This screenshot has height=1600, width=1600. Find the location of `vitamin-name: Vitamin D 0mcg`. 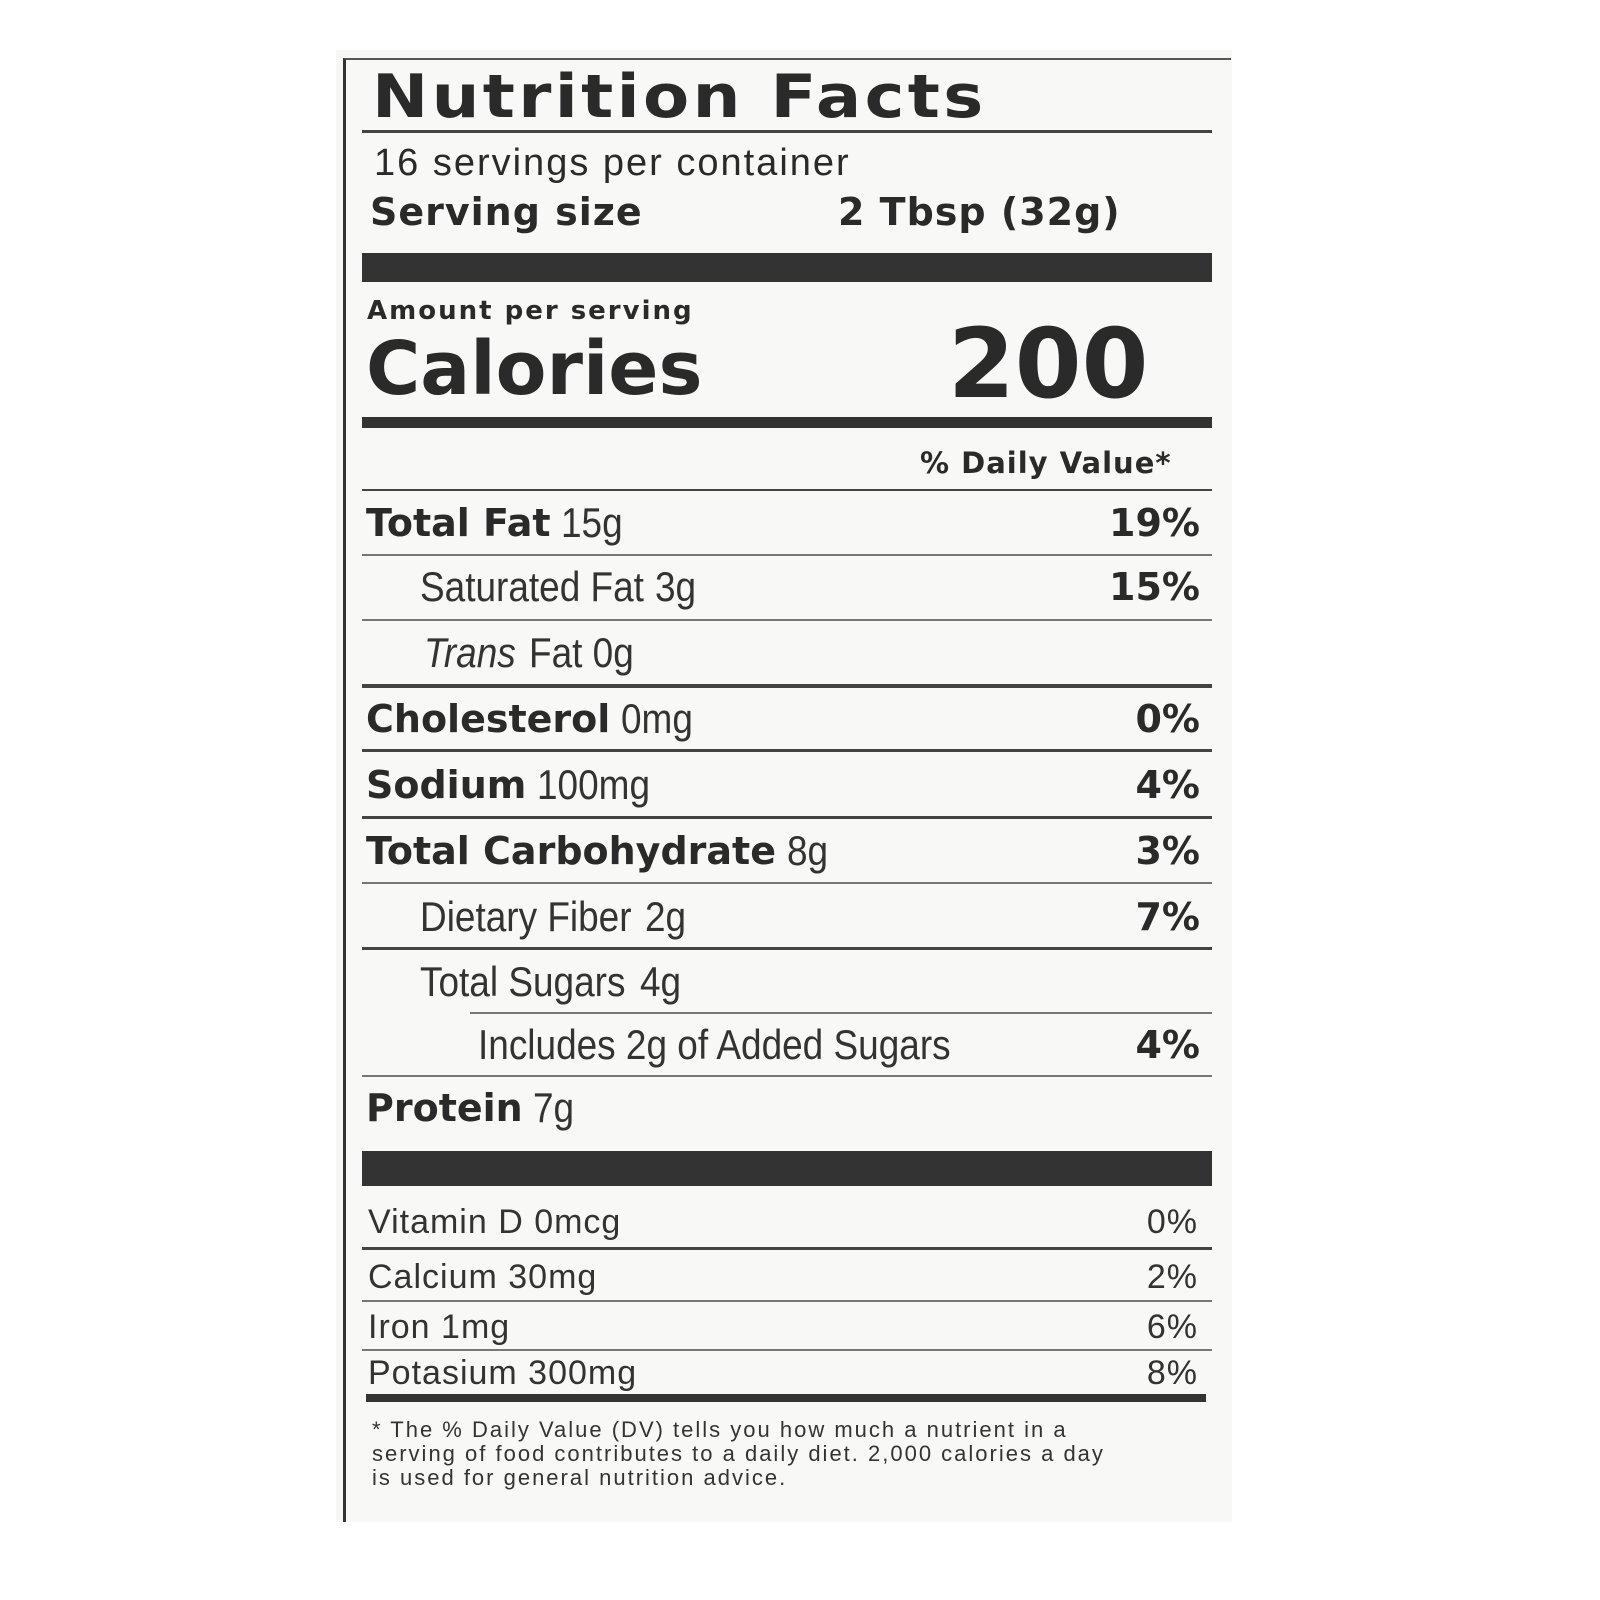

vitamin-name: Vitamin D 0mcg is located at coordinates (495, 1222).